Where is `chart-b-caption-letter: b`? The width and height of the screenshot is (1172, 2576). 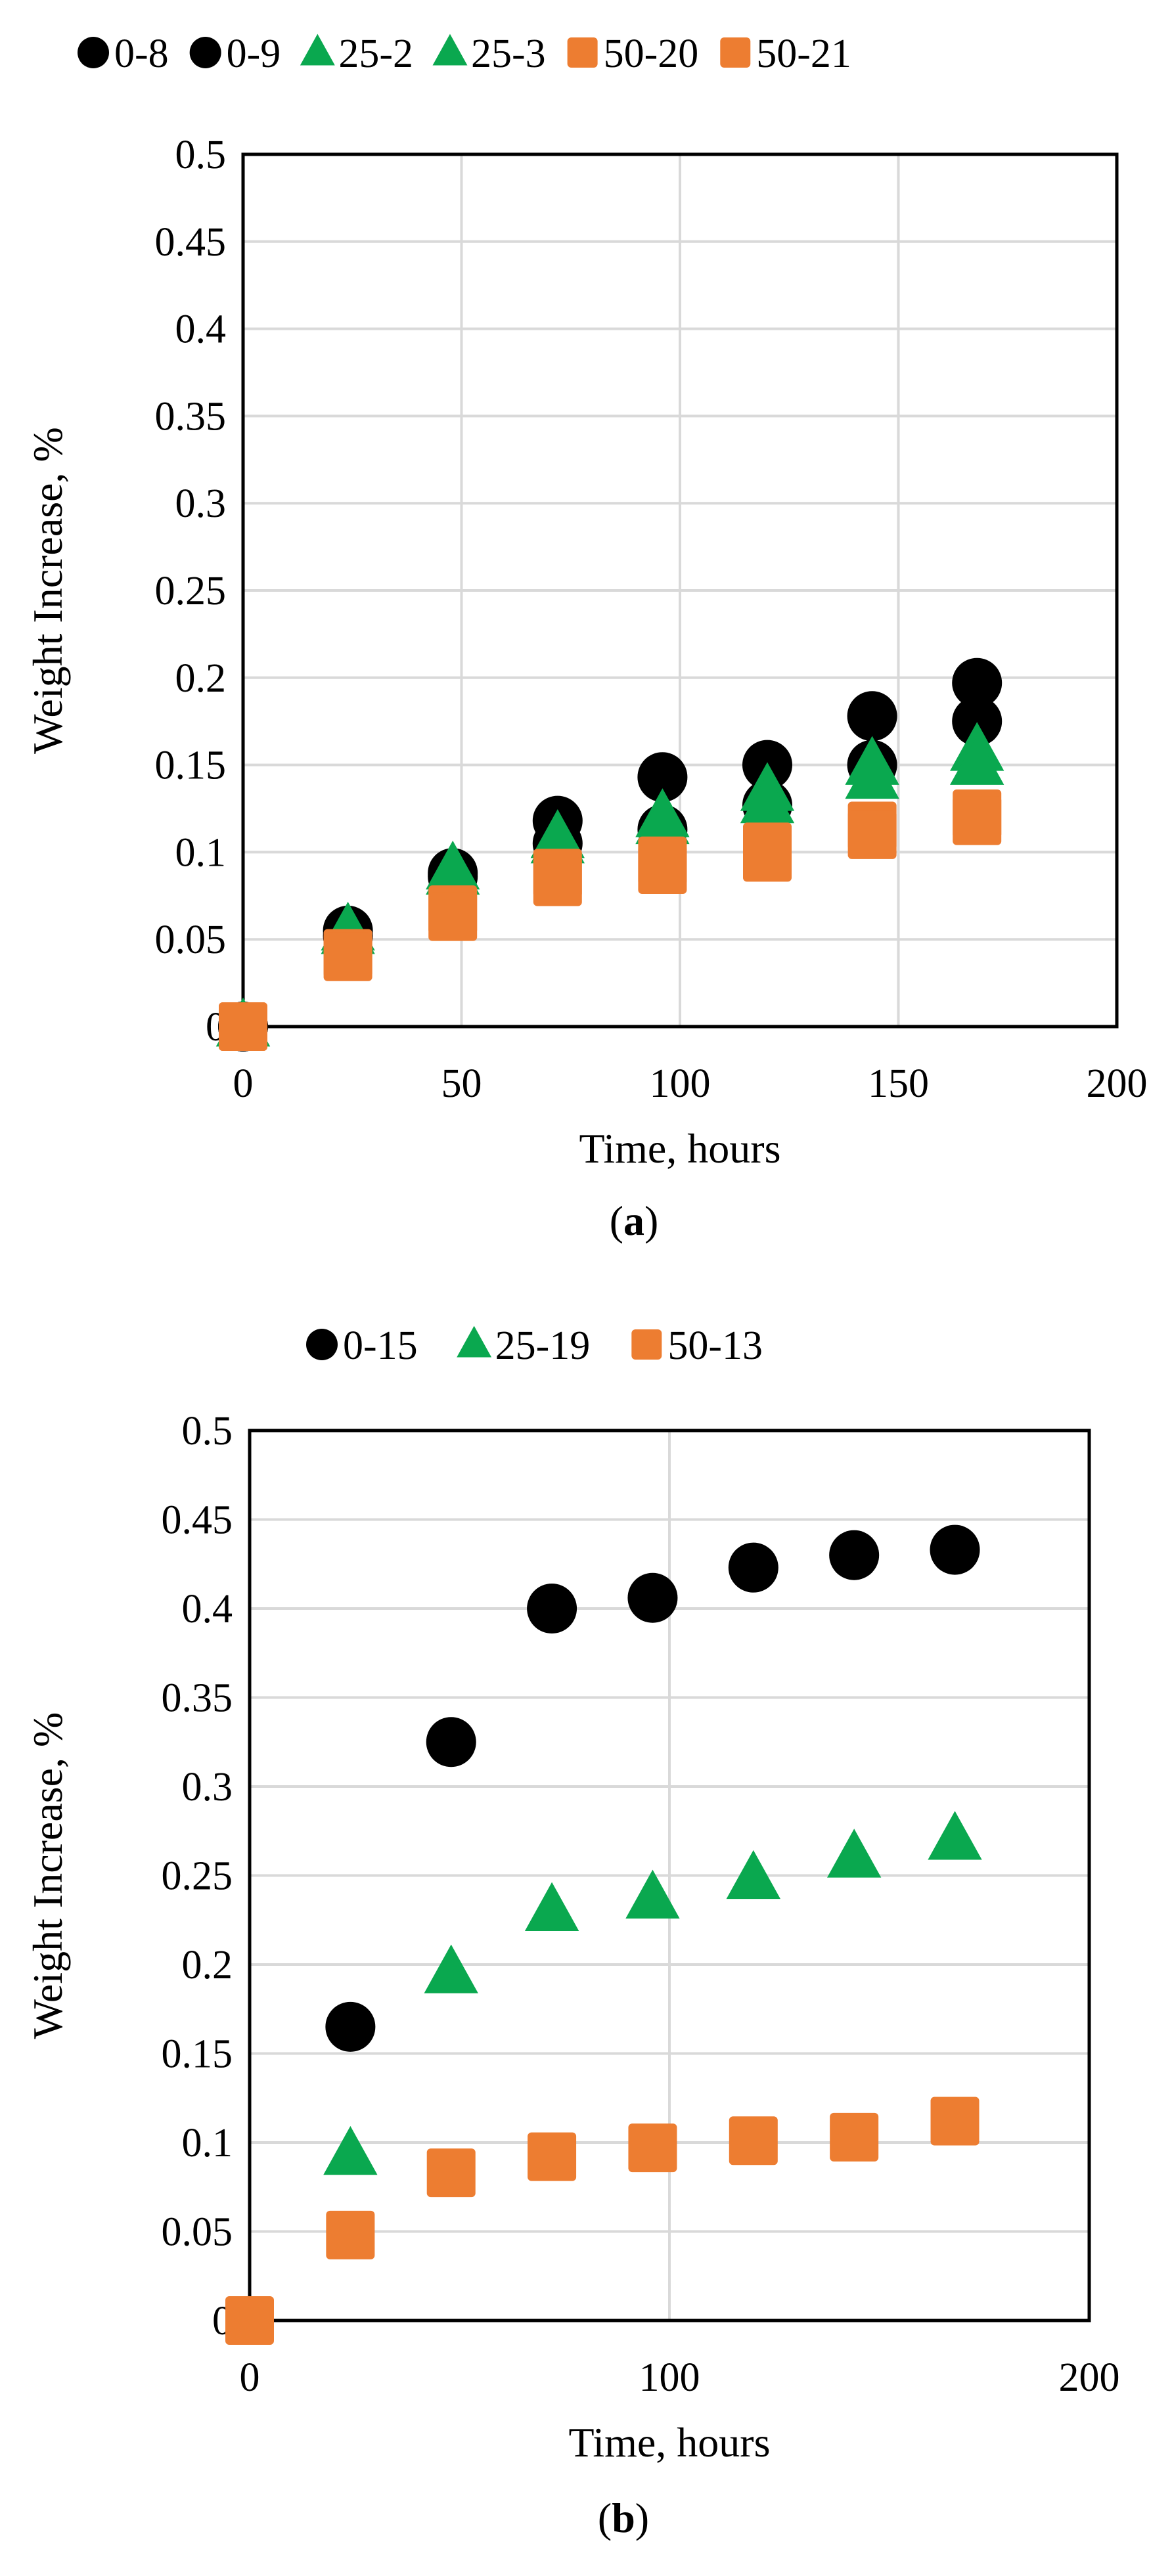
chart-b-caption-letter: b is located at coordinates (623, 2518).